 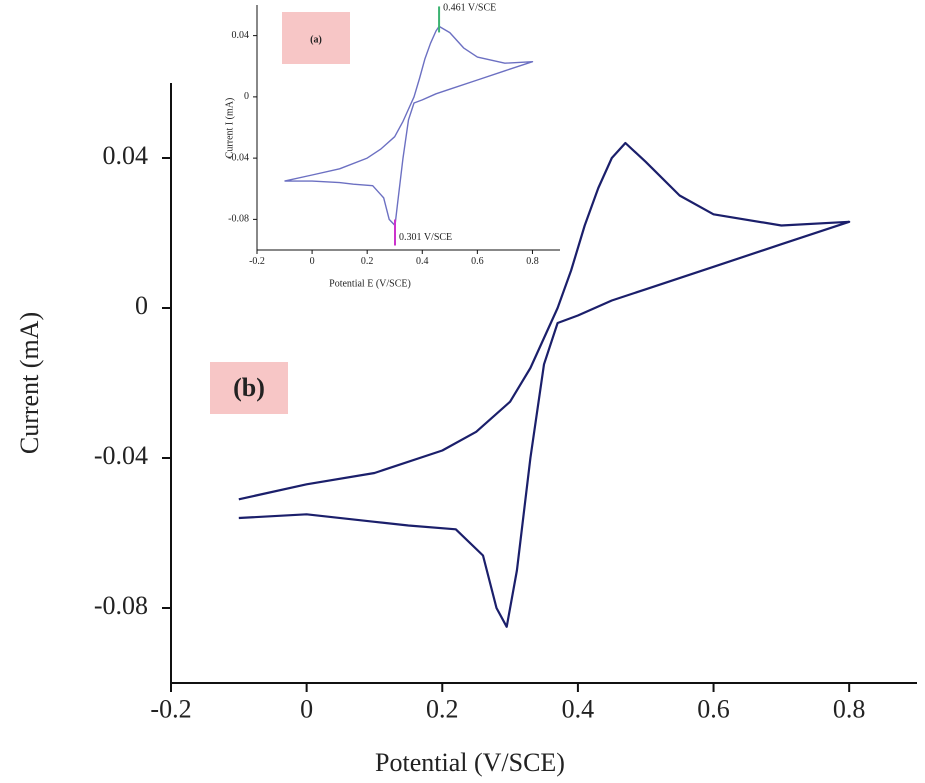 What do you see at coordinates (370, 283) in the screenshot?
I see `x-axis-title: Potential E (V/SCE)` at bounding box center [370, 283].